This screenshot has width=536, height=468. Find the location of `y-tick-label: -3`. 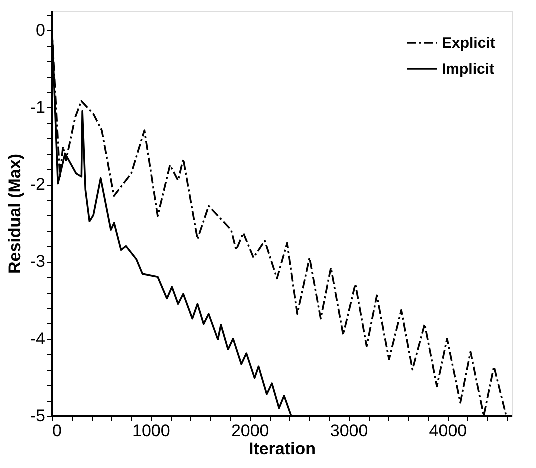

y-tick-label: -3 is located at coordinates (38, 262).